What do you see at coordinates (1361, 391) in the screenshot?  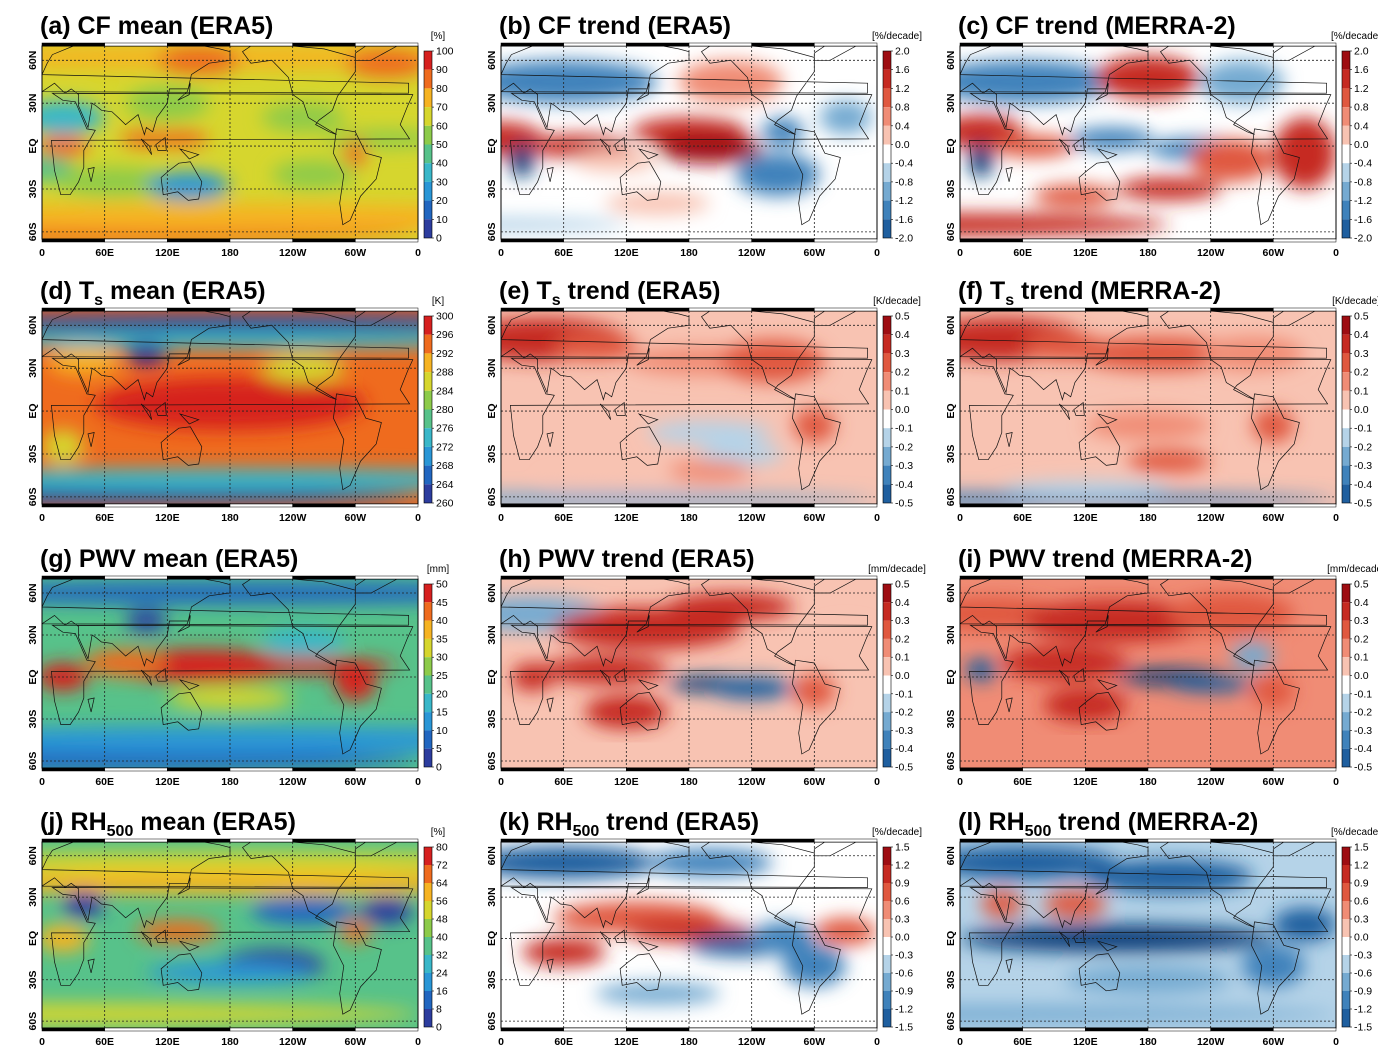 I see `colorbar-tick: 0.1` at bounding box center [1361, 391].